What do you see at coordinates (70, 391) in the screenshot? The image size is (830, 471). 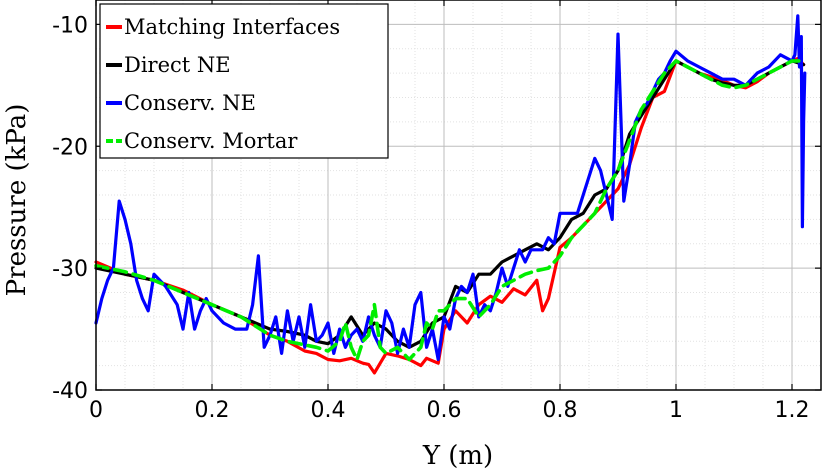 I see `y-tick-label: -40` at bounding box center [70, 391].